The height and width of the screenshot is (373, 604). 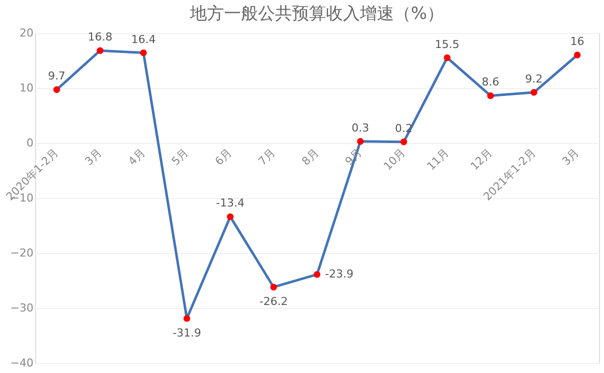 I want to click on y-tick-label: −30, so click(x=22, y=308).